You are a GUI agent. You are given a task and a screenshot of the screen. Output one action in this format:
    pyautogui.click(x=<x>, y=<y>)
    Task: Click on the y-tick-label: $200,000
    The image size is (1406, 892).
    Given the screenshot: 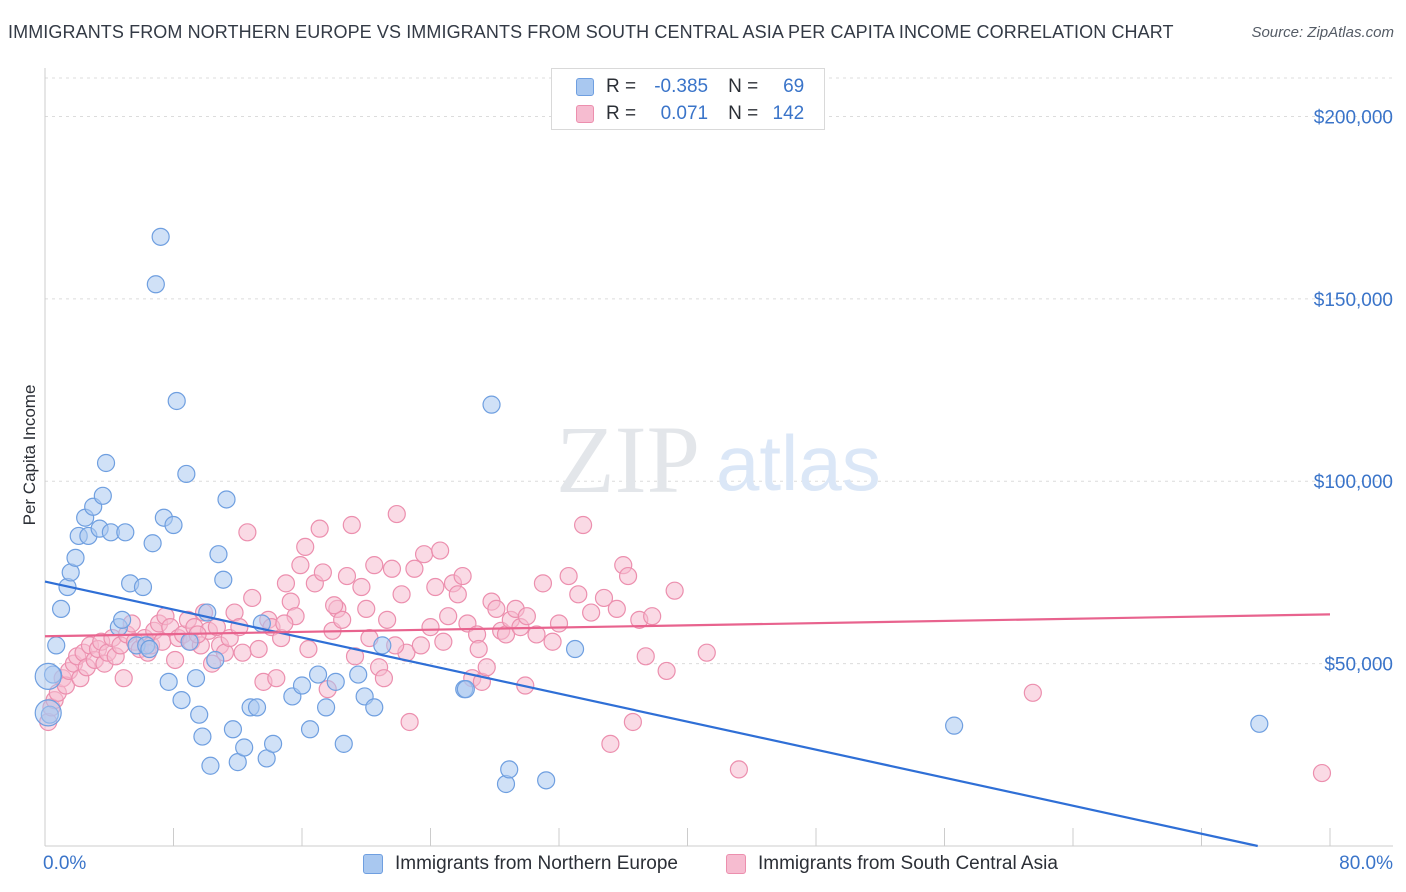 What is the action you would take?
    pyautogui.click(x=1353, y=117)
    